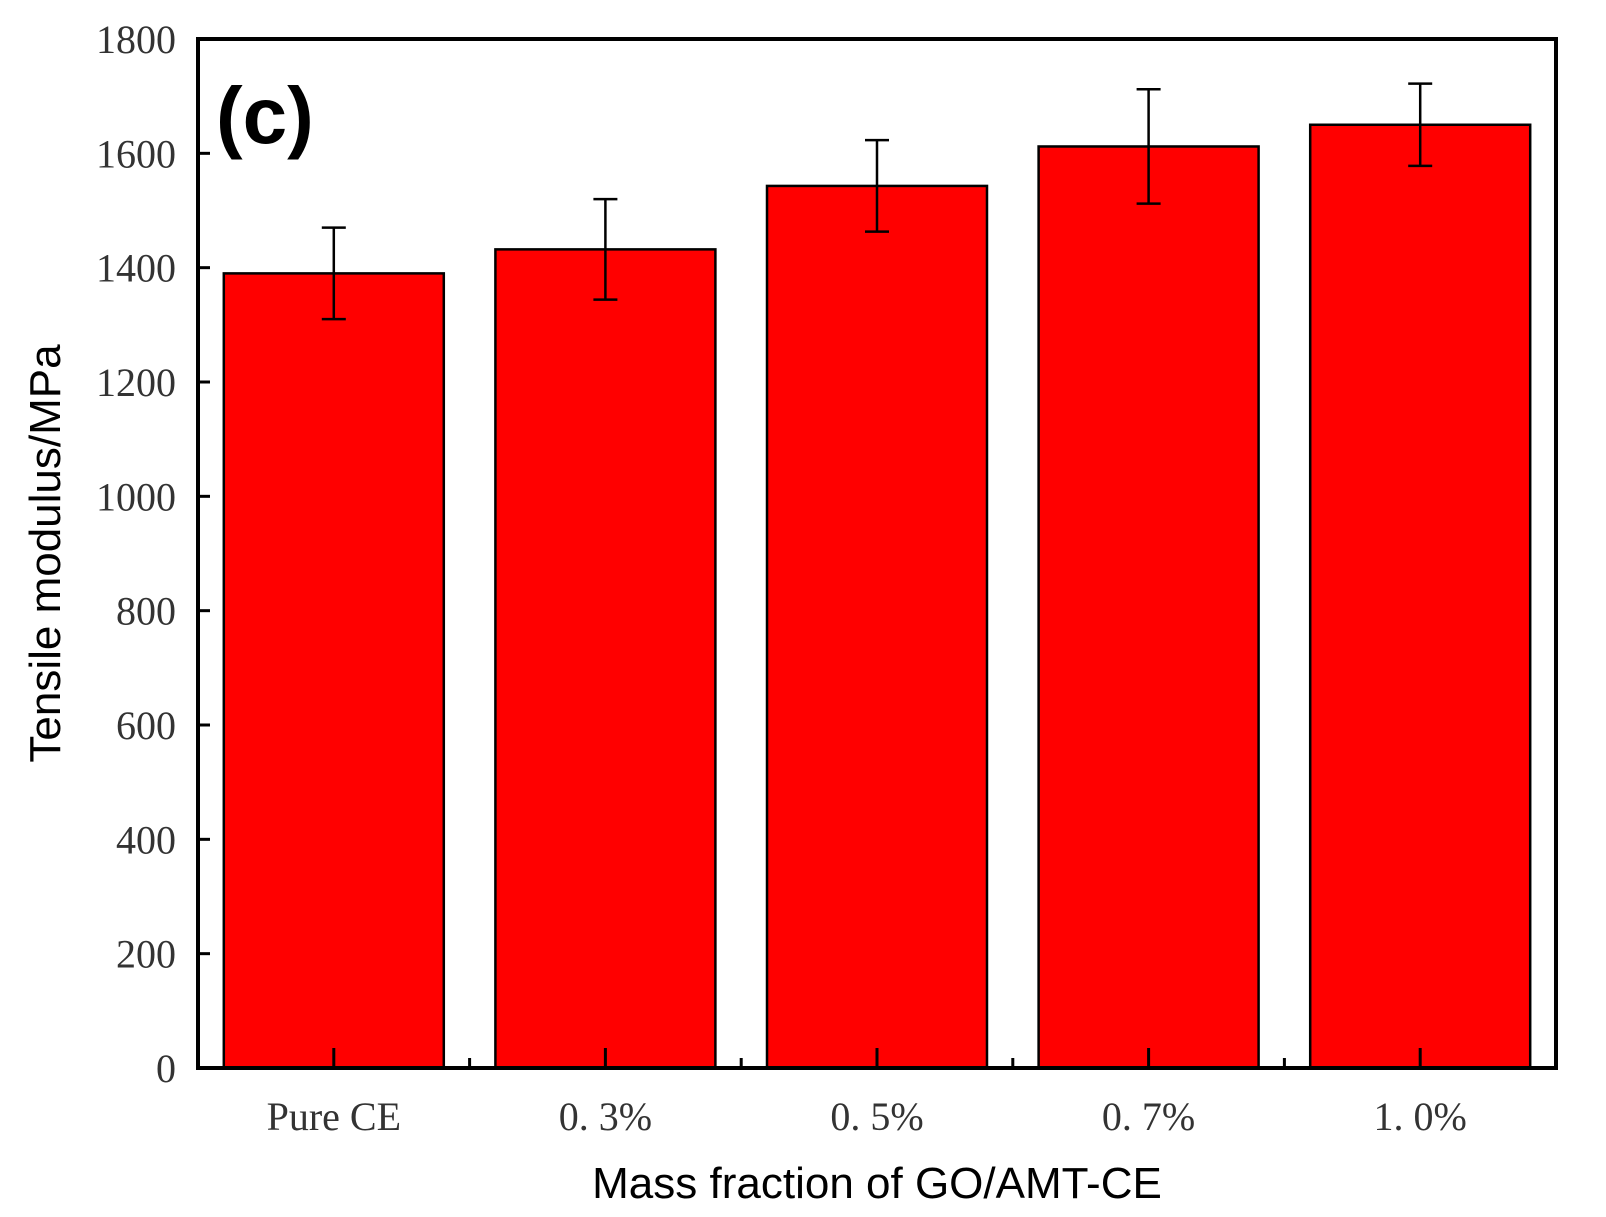 The image size is (1606, 1217). I want to click on y-tick-label: 1000, so click(136, 496).